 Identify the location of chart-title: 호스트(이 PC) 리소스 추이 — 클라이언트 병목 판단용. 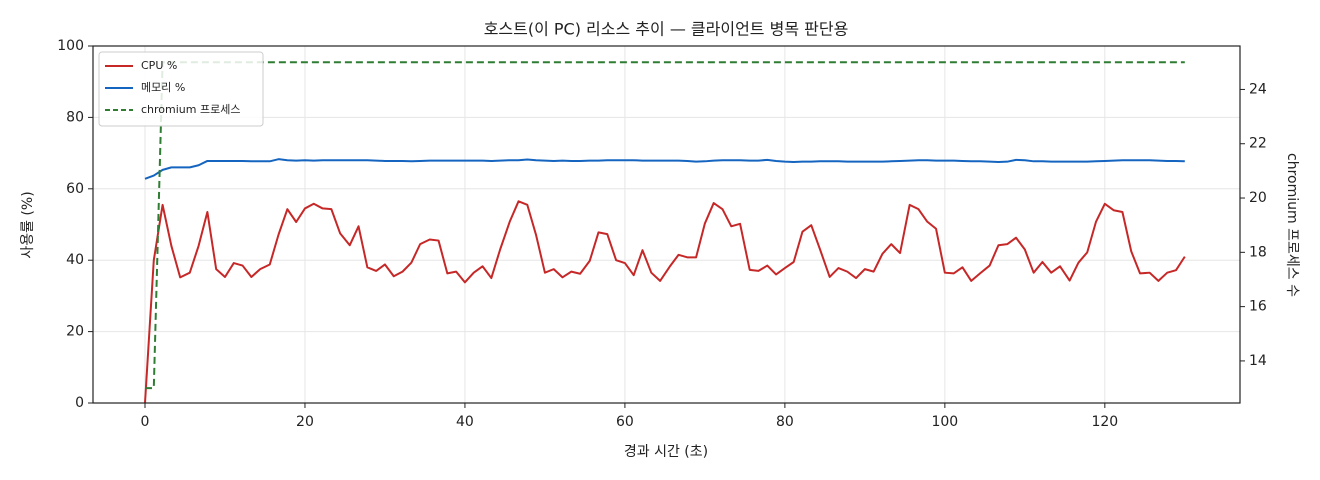
(666, 29).